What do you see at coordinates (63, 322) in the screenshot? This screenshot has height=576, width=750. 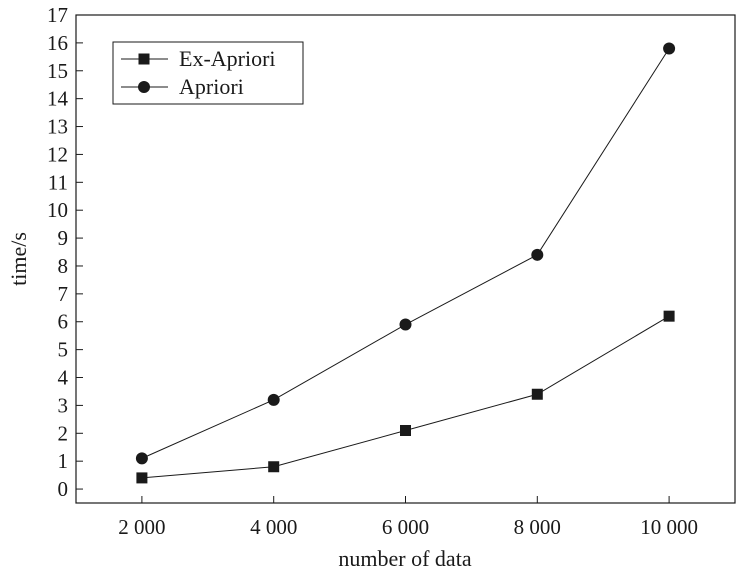 I see `y-tick-label: 6` at bounding box center [63, 322].